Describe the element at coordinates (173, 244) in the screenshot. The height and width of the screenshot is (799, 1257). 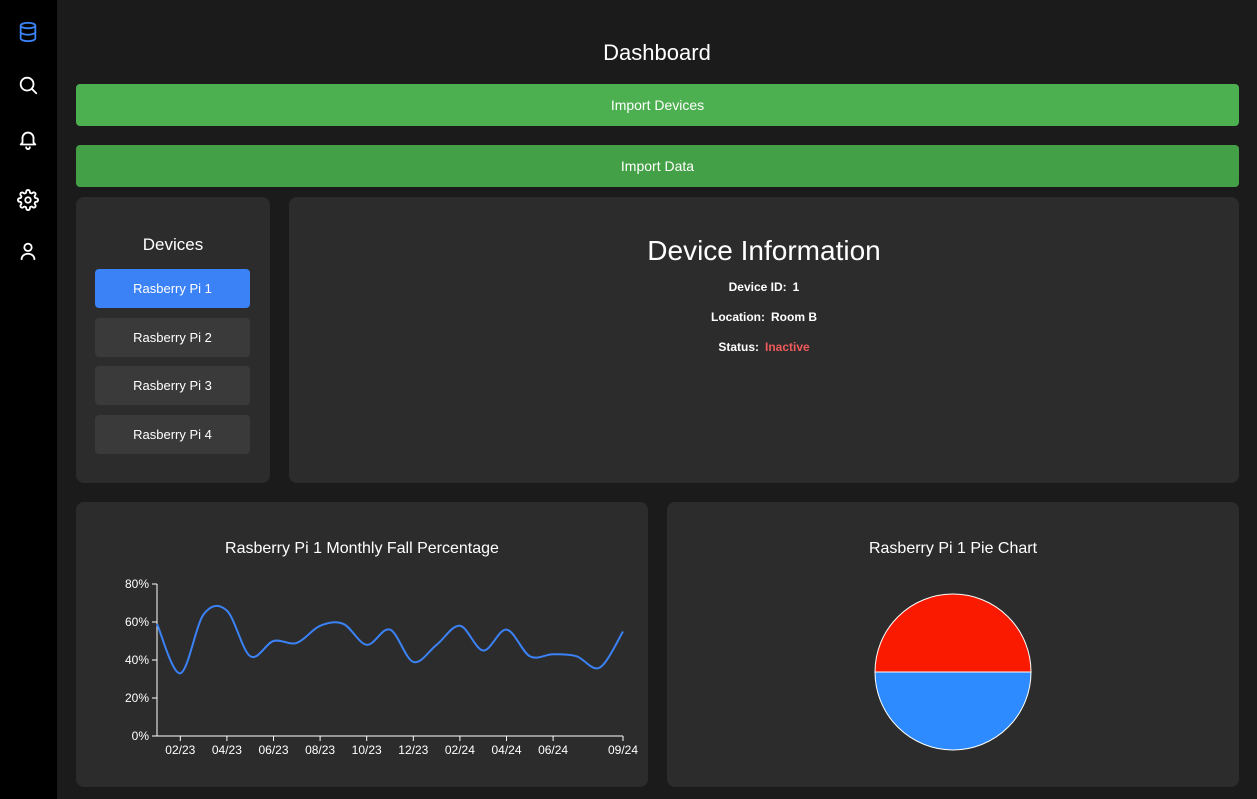
I see `devices-title: Devices` at that location.